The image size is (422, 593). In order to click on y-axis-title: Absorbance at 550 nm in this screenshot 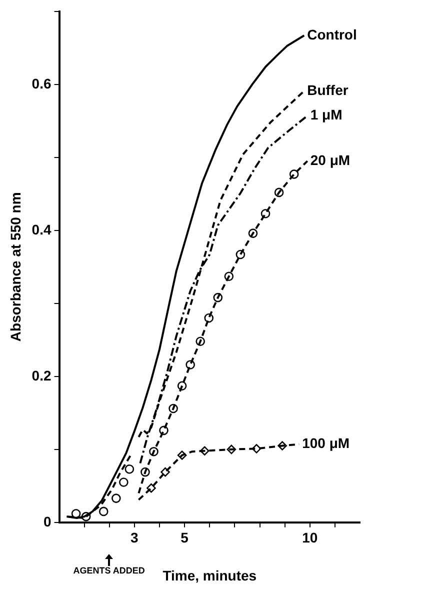, I will do `click(15, 267)`.